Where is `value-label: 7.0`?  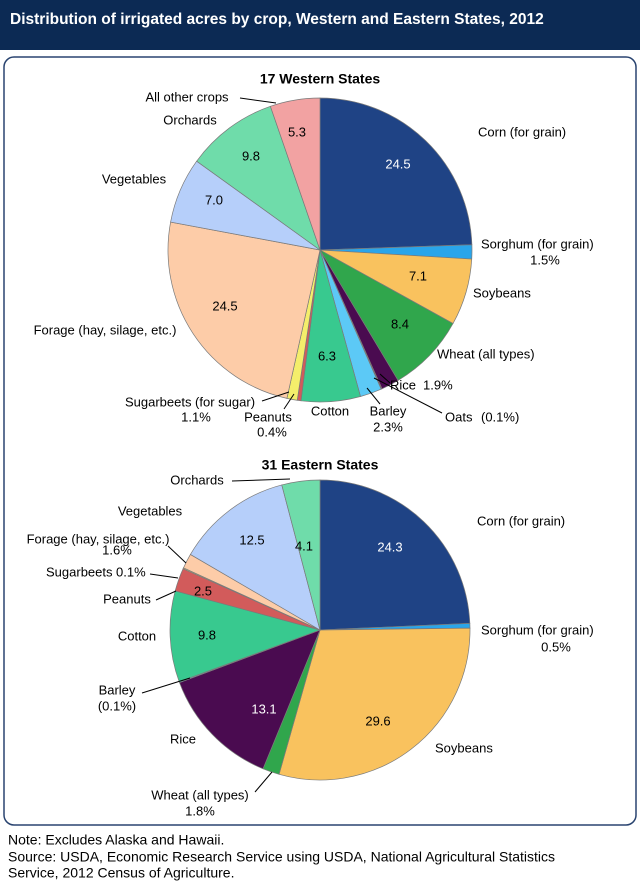
value-label: 7.0 is located at coordinates (214, 199).